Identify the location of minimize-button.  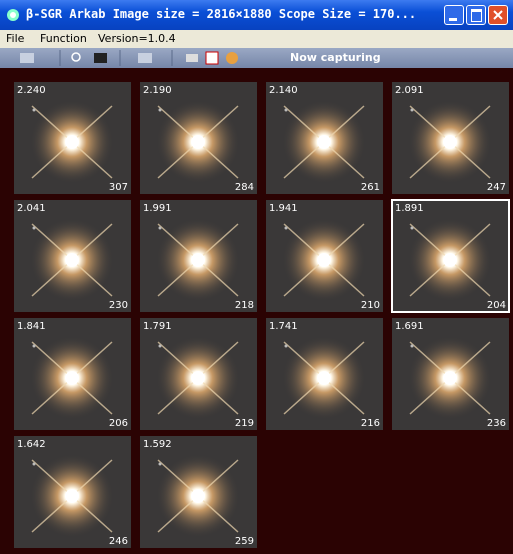
(454, 15).